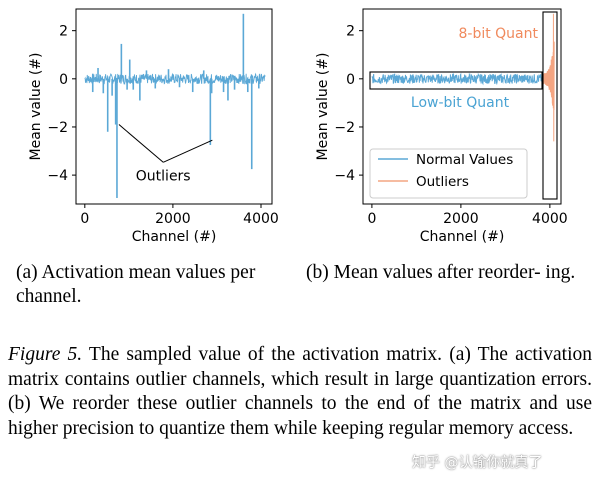 This screenshot has width=600, height=485. Describe the element at coordinates (323, 107) in the screenshot. I see `panel-b-ylabel: Mean value (#)` at that location.